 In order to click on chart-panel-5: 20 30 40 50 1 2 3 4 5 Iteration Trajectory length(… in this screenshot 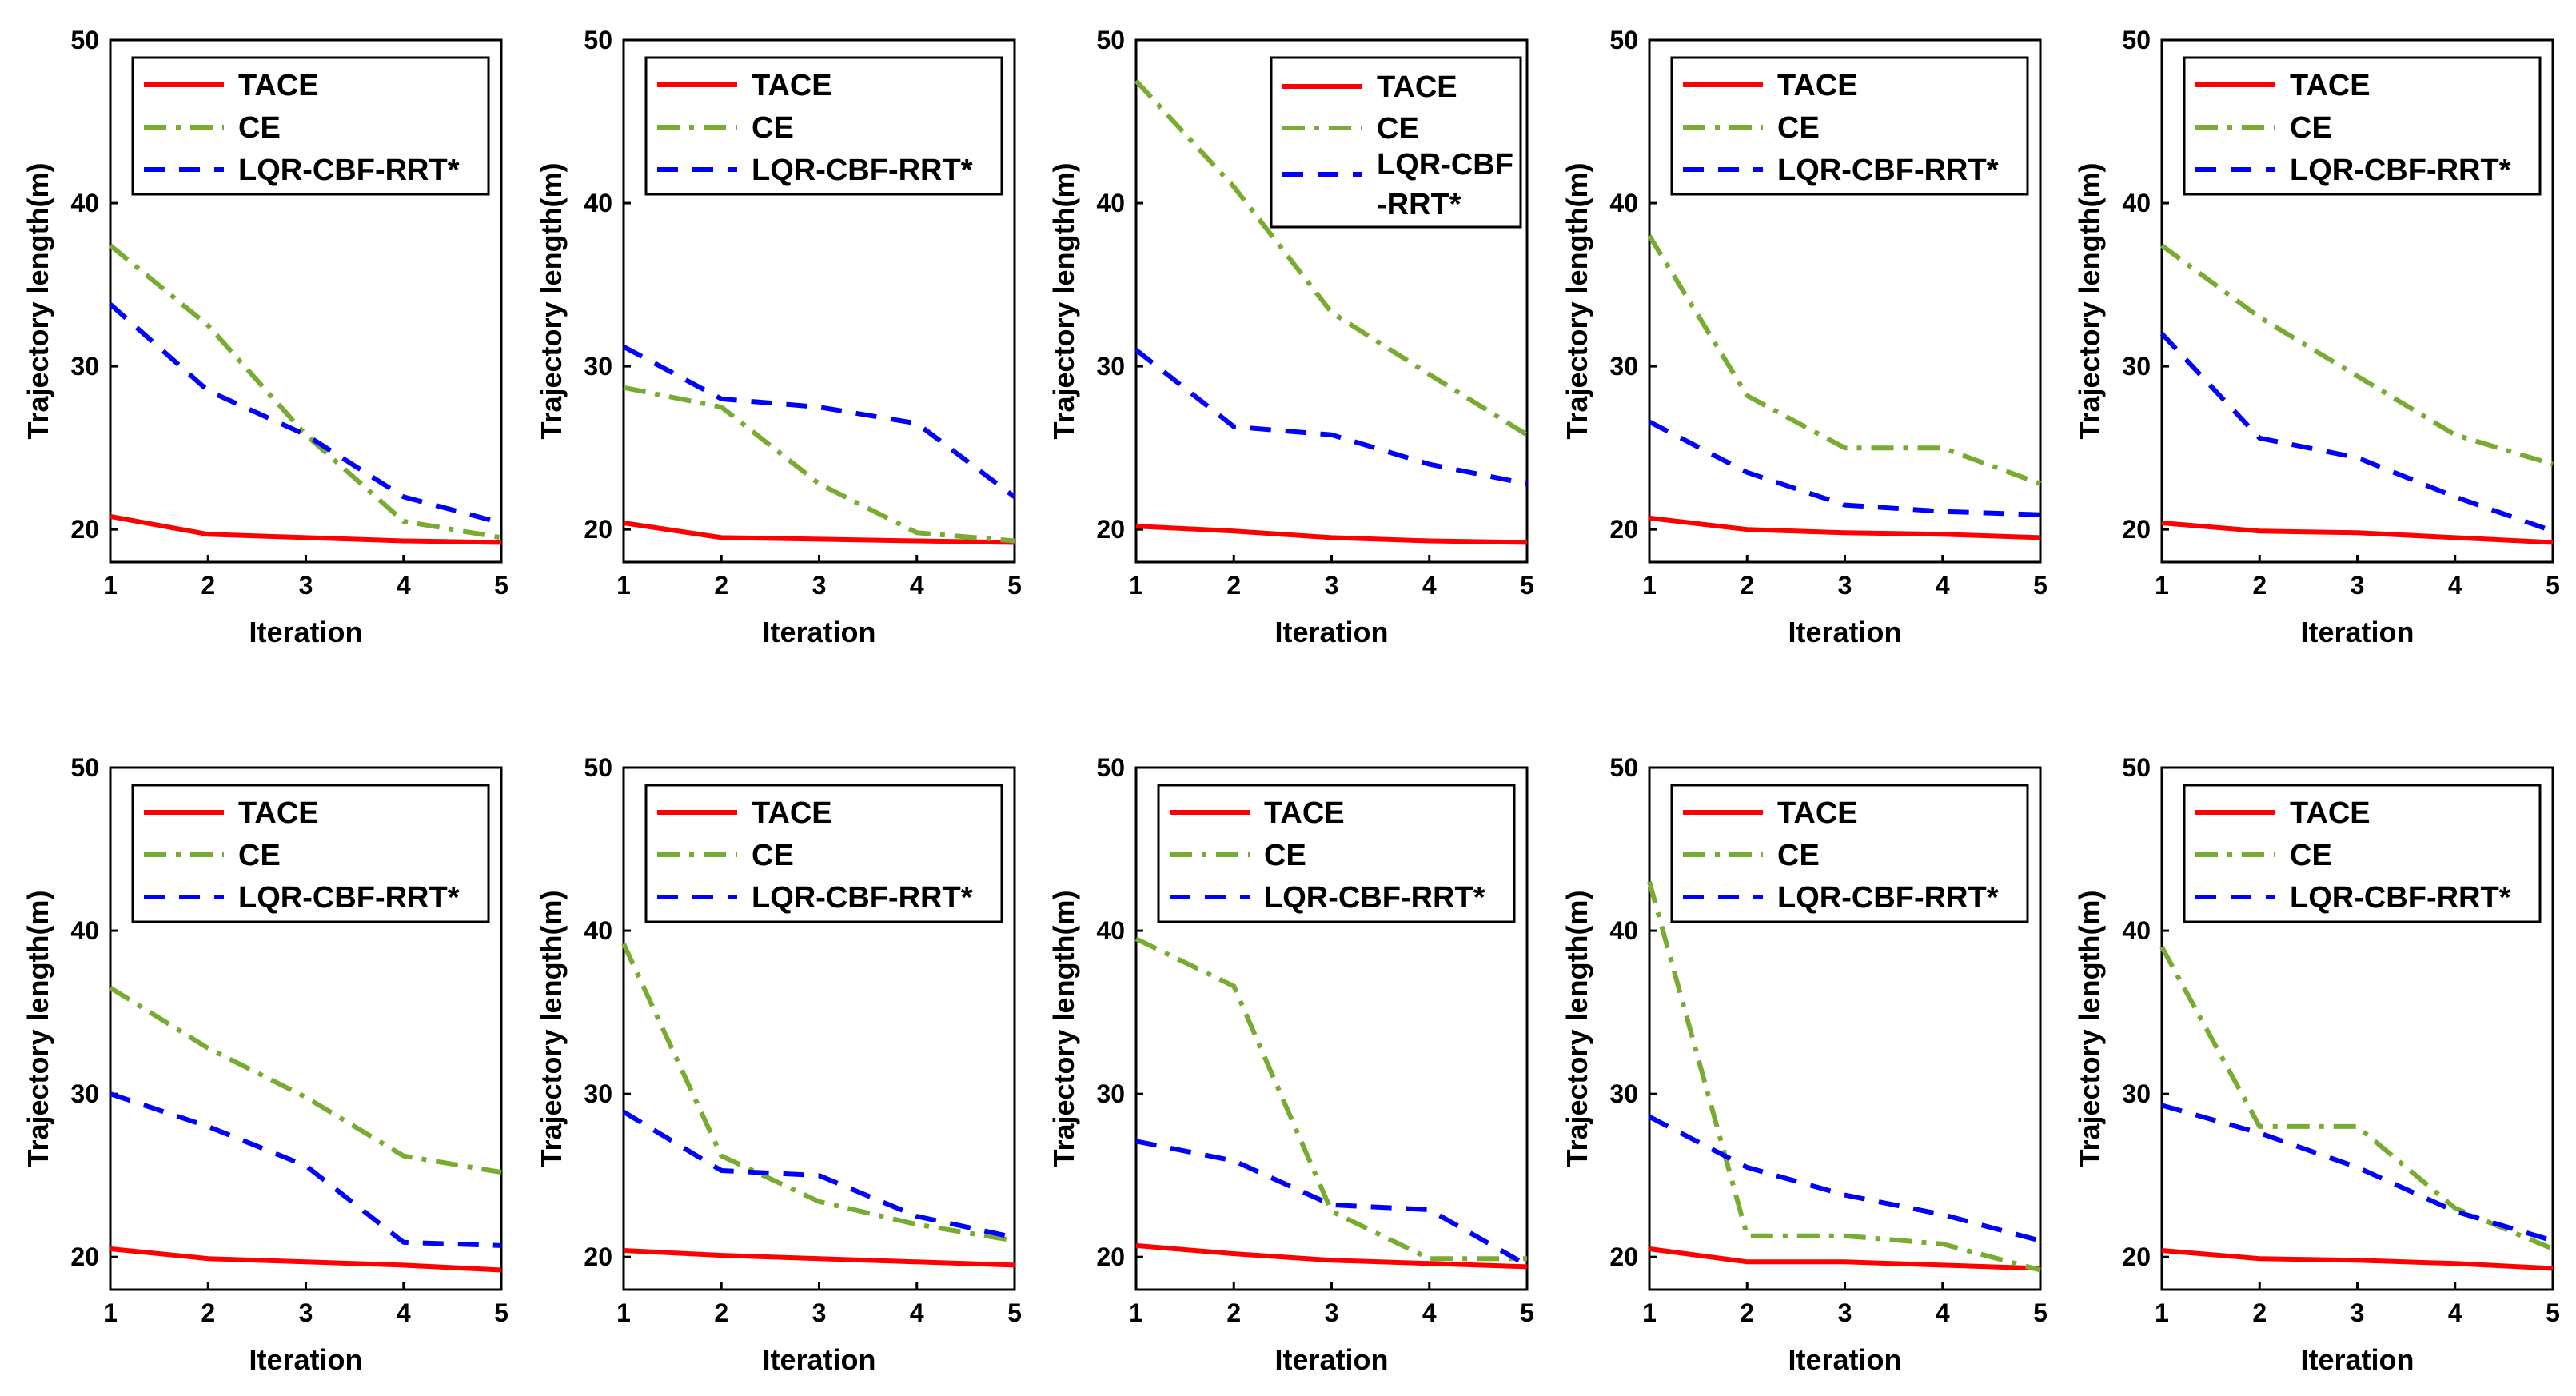, I will do `click(2316, 337)`.